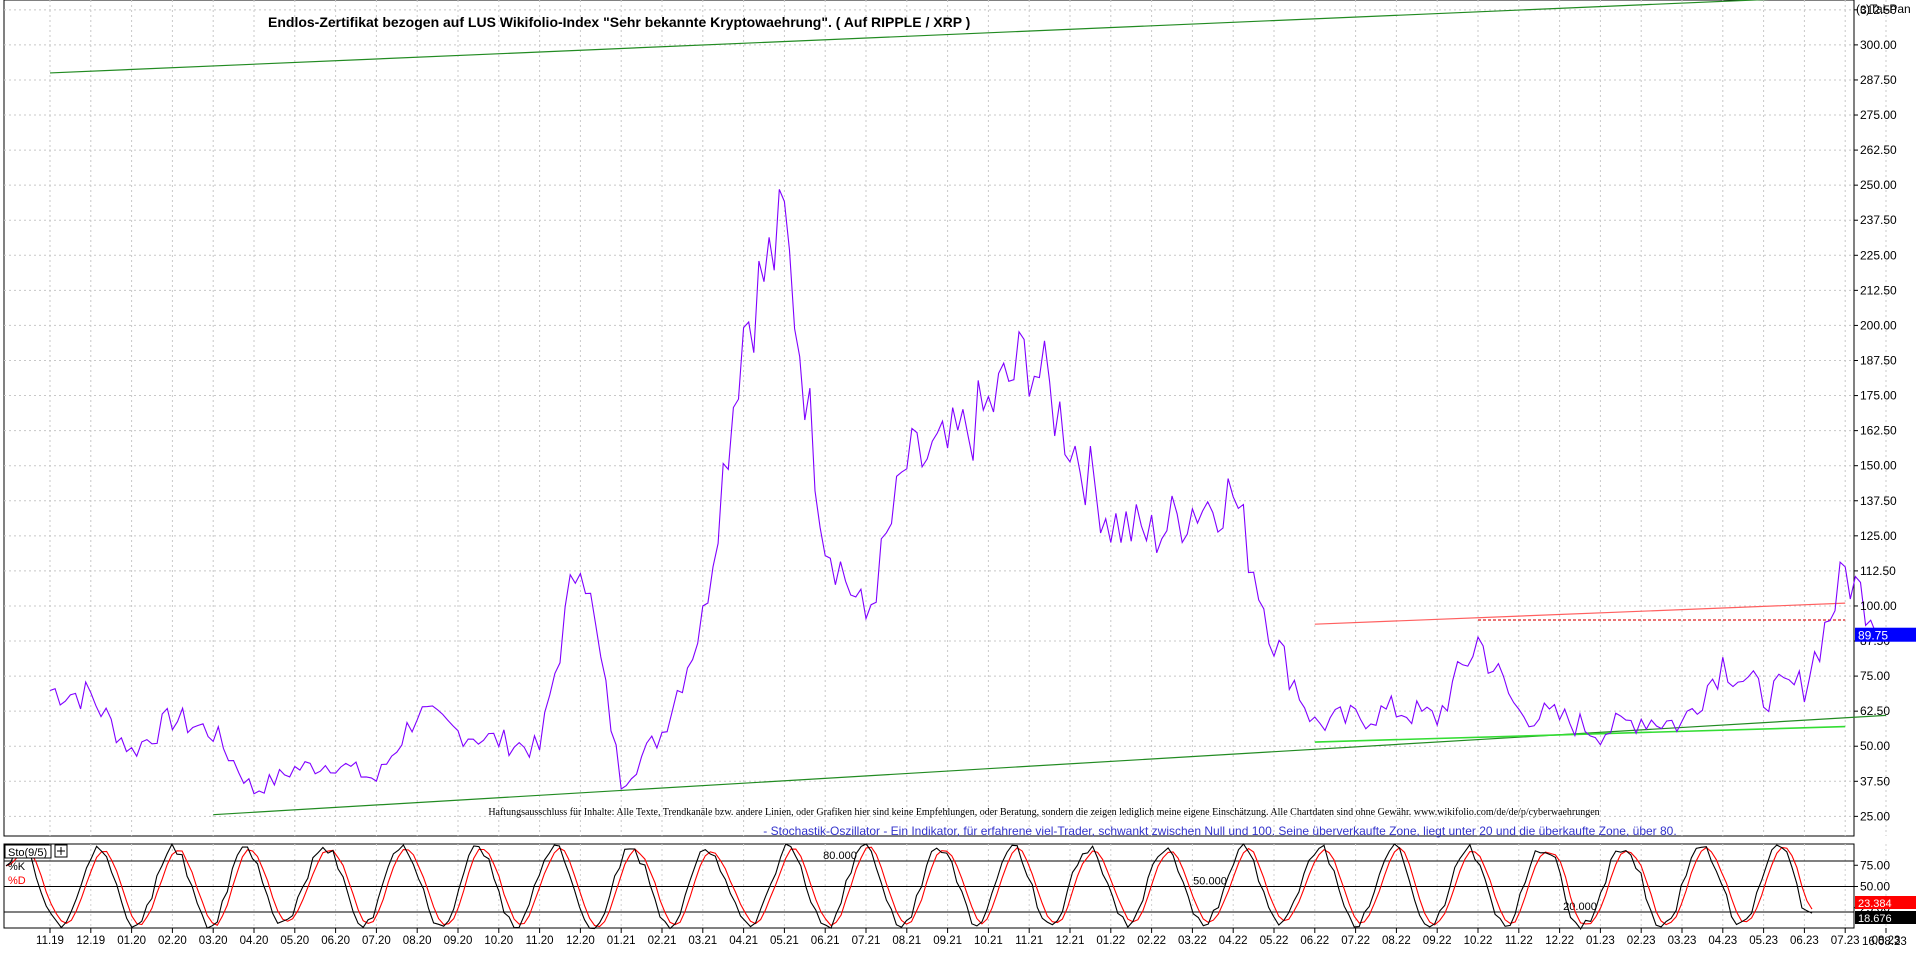  I want to click on y-tick-label: 100.00, so click(1878, 606).